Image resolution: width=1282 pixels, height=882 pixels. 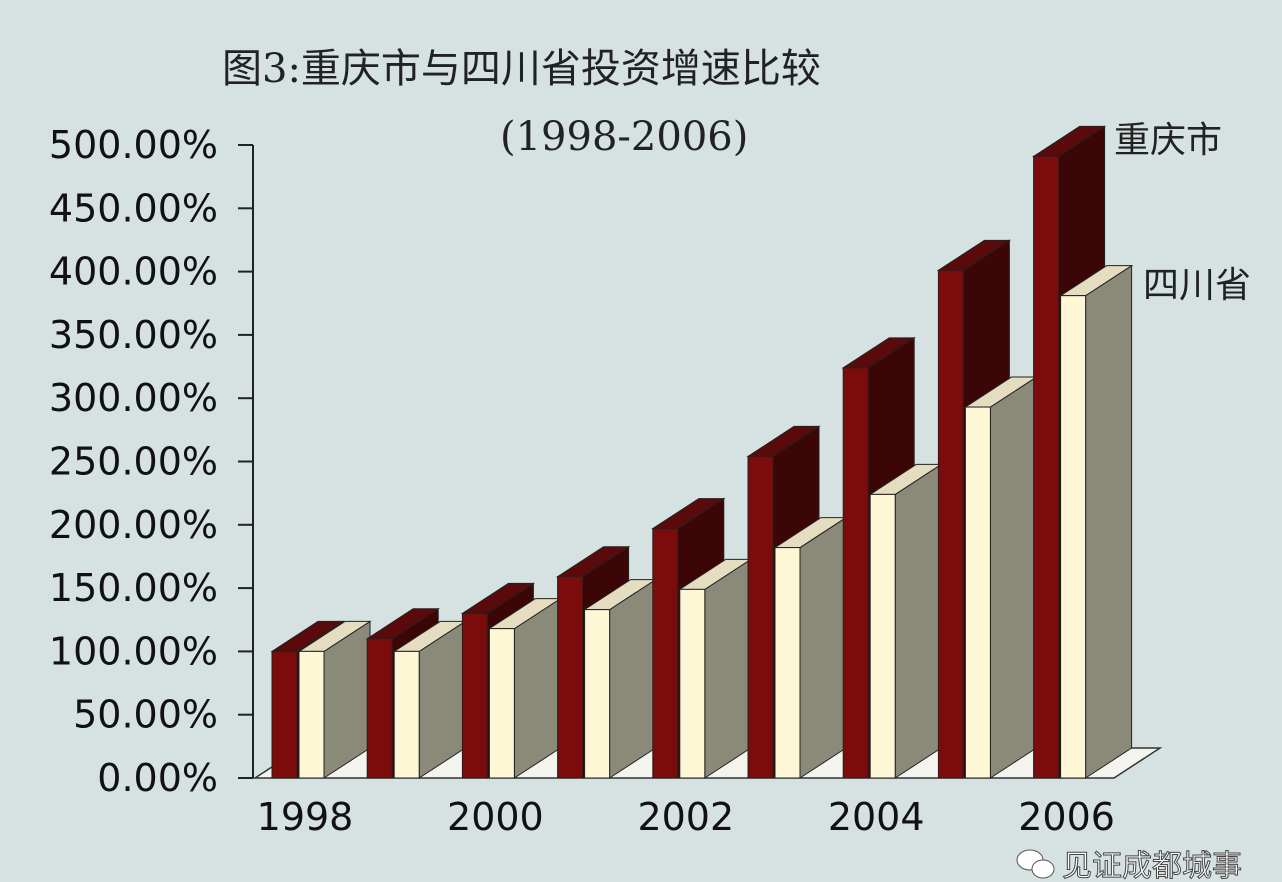 I want to click on y-tick-label: 50.00%, so click(x=145, y=715).